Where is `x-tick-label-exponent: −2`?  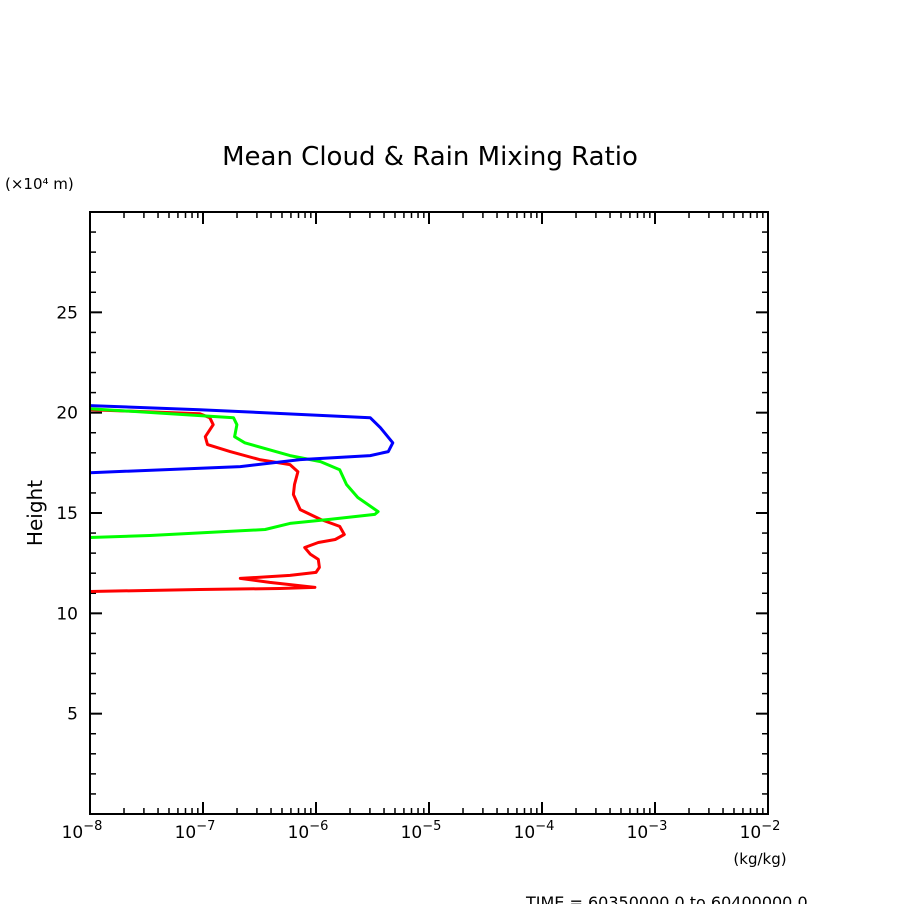
x-tick-label-exponent: −2 is located at coordinates (770, 826).